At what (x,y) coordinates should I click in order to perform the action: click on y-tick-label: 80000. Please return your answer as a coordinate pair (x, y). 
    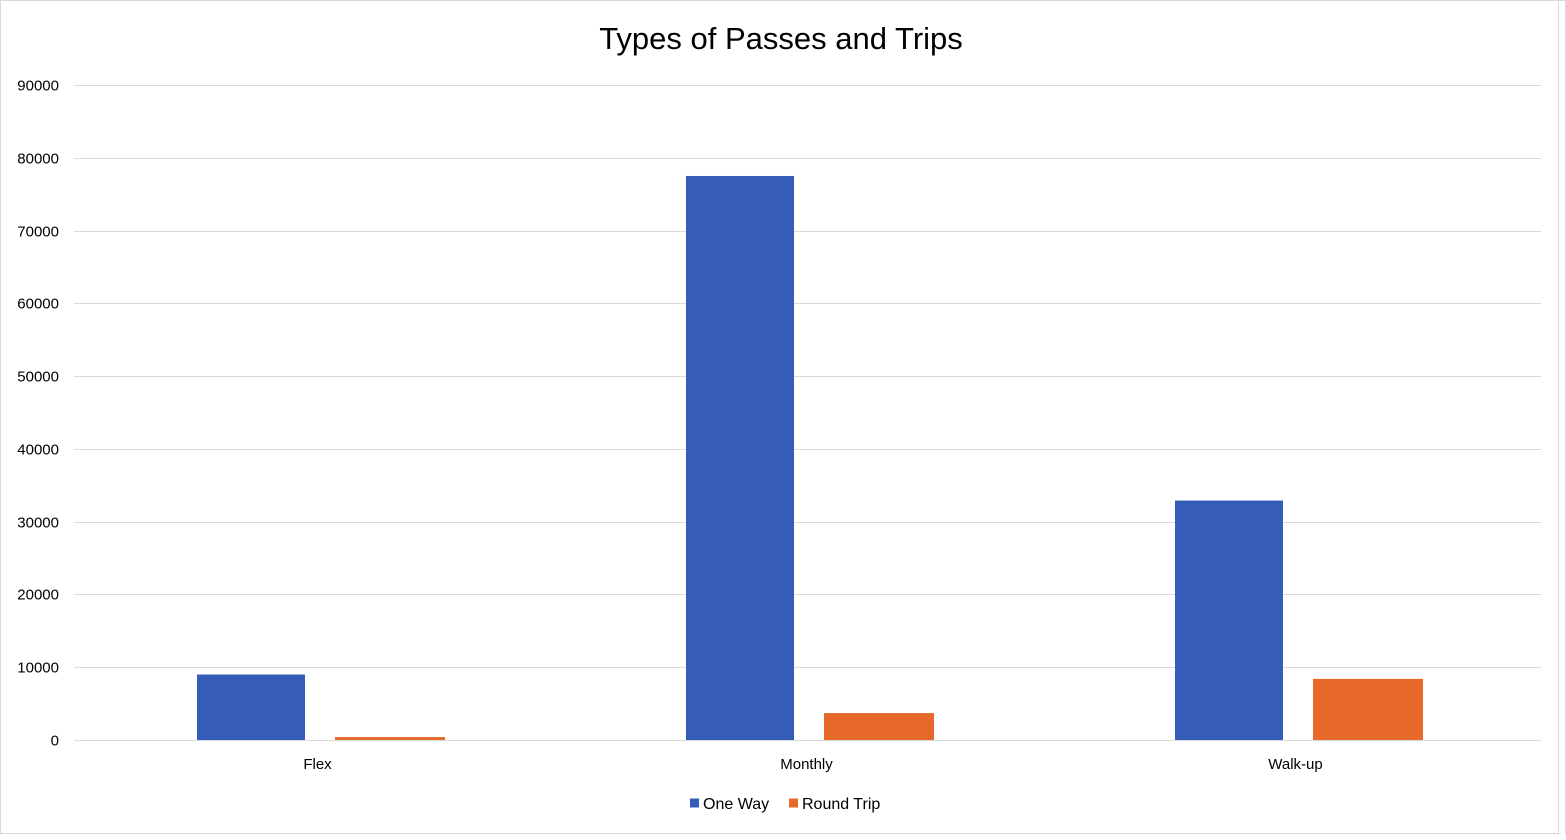
    Looking at the image, I should click on (38, 159).